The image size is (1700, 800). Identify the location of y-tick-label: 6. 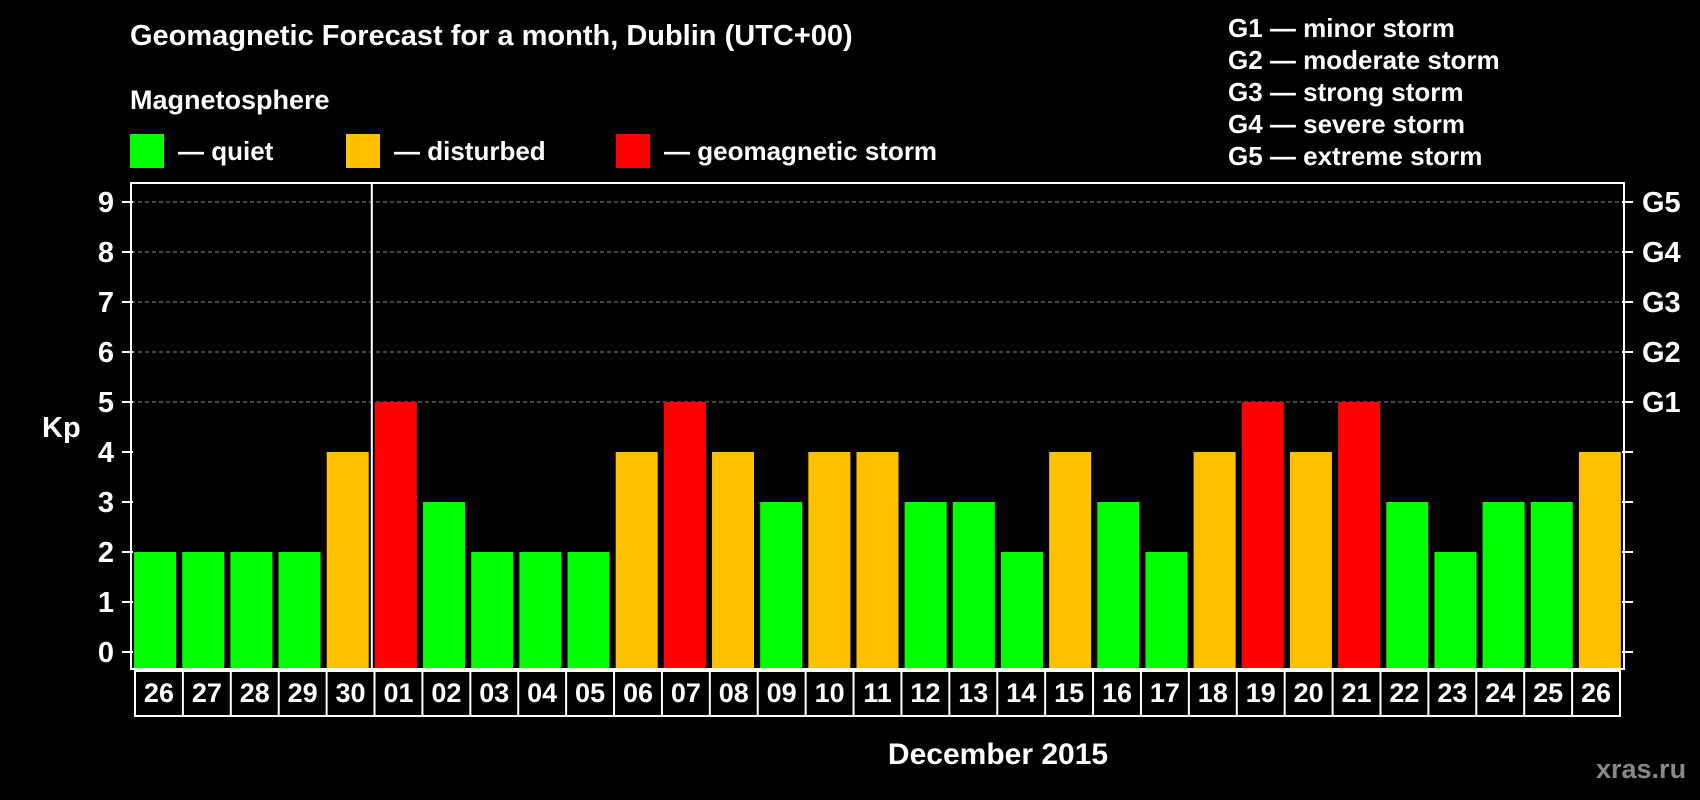
(106, 353).